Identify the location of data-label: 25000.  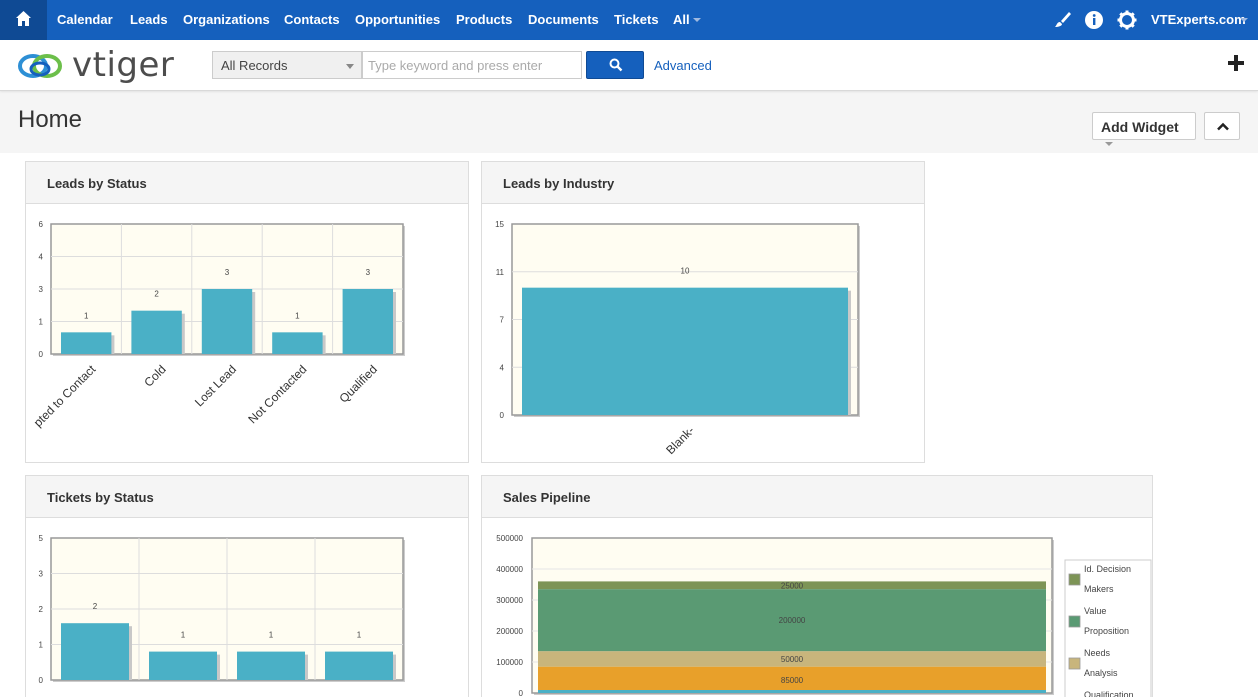
(792, 585).